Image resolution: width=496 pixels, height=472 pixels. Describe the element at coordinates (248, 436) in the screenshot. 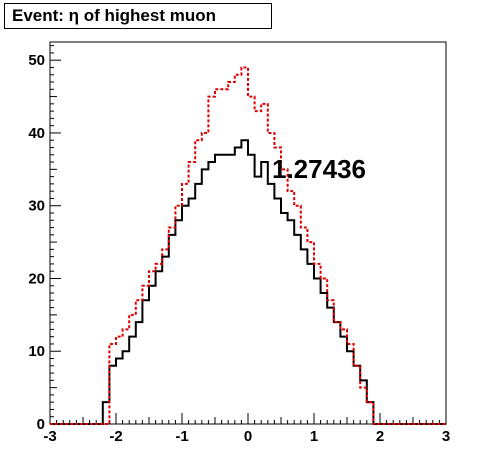

I see `x-tick-label: 0` at that location.